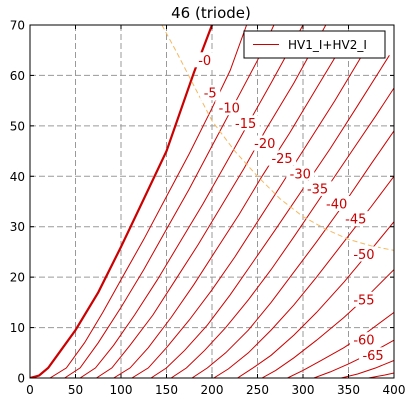  I want to click on curve-label-4: -20, so click(264, 144).